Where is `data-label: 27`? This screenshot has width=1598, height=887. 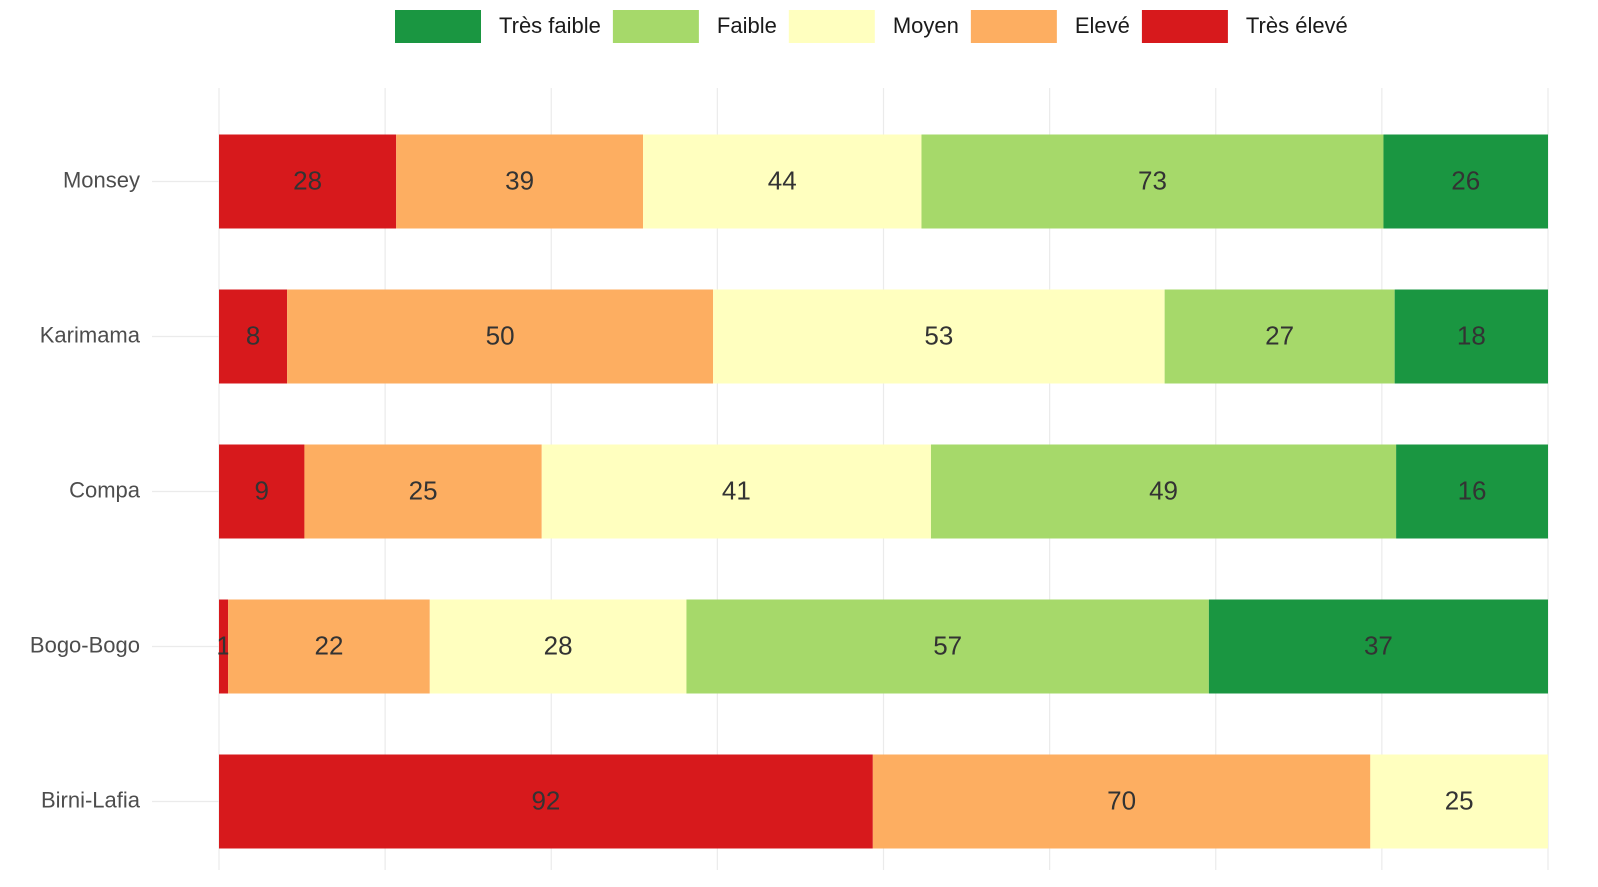
data-label: 27 is located at coordinates (1279, 335).